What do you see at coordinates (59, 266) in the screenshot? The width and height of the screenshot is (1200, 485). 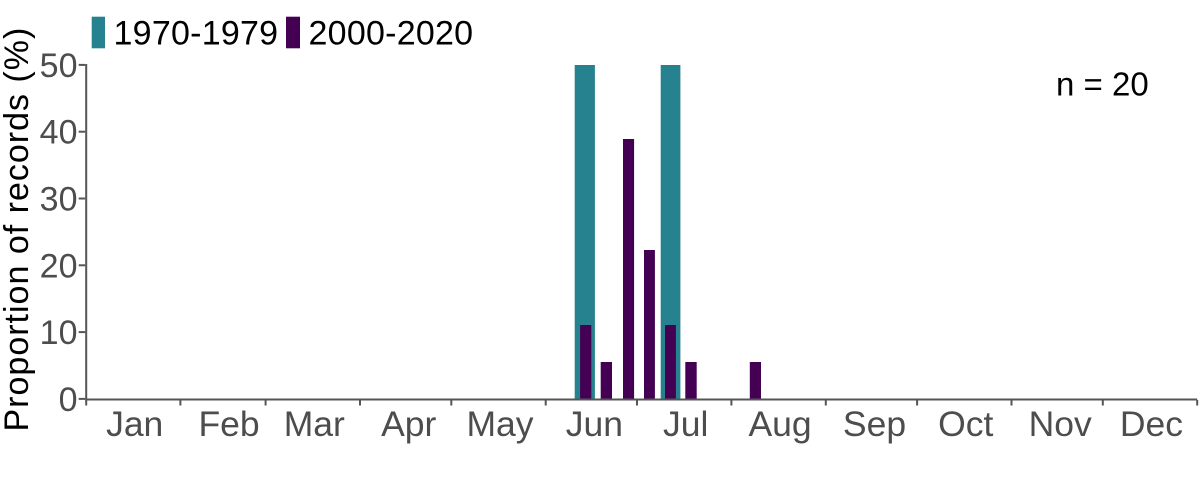 I see `svg-text: 20` at bounding box center [59, 266].